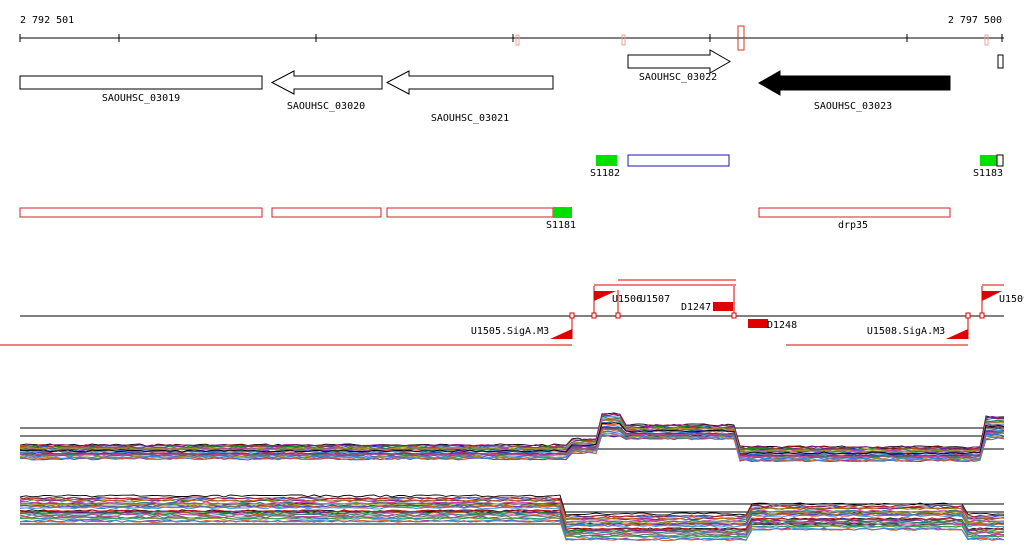  What do you see at coordinates (975, 20) in the screenshot?
I see `ruler-end-label: 2 797 500` at bounding box center [975, 20].